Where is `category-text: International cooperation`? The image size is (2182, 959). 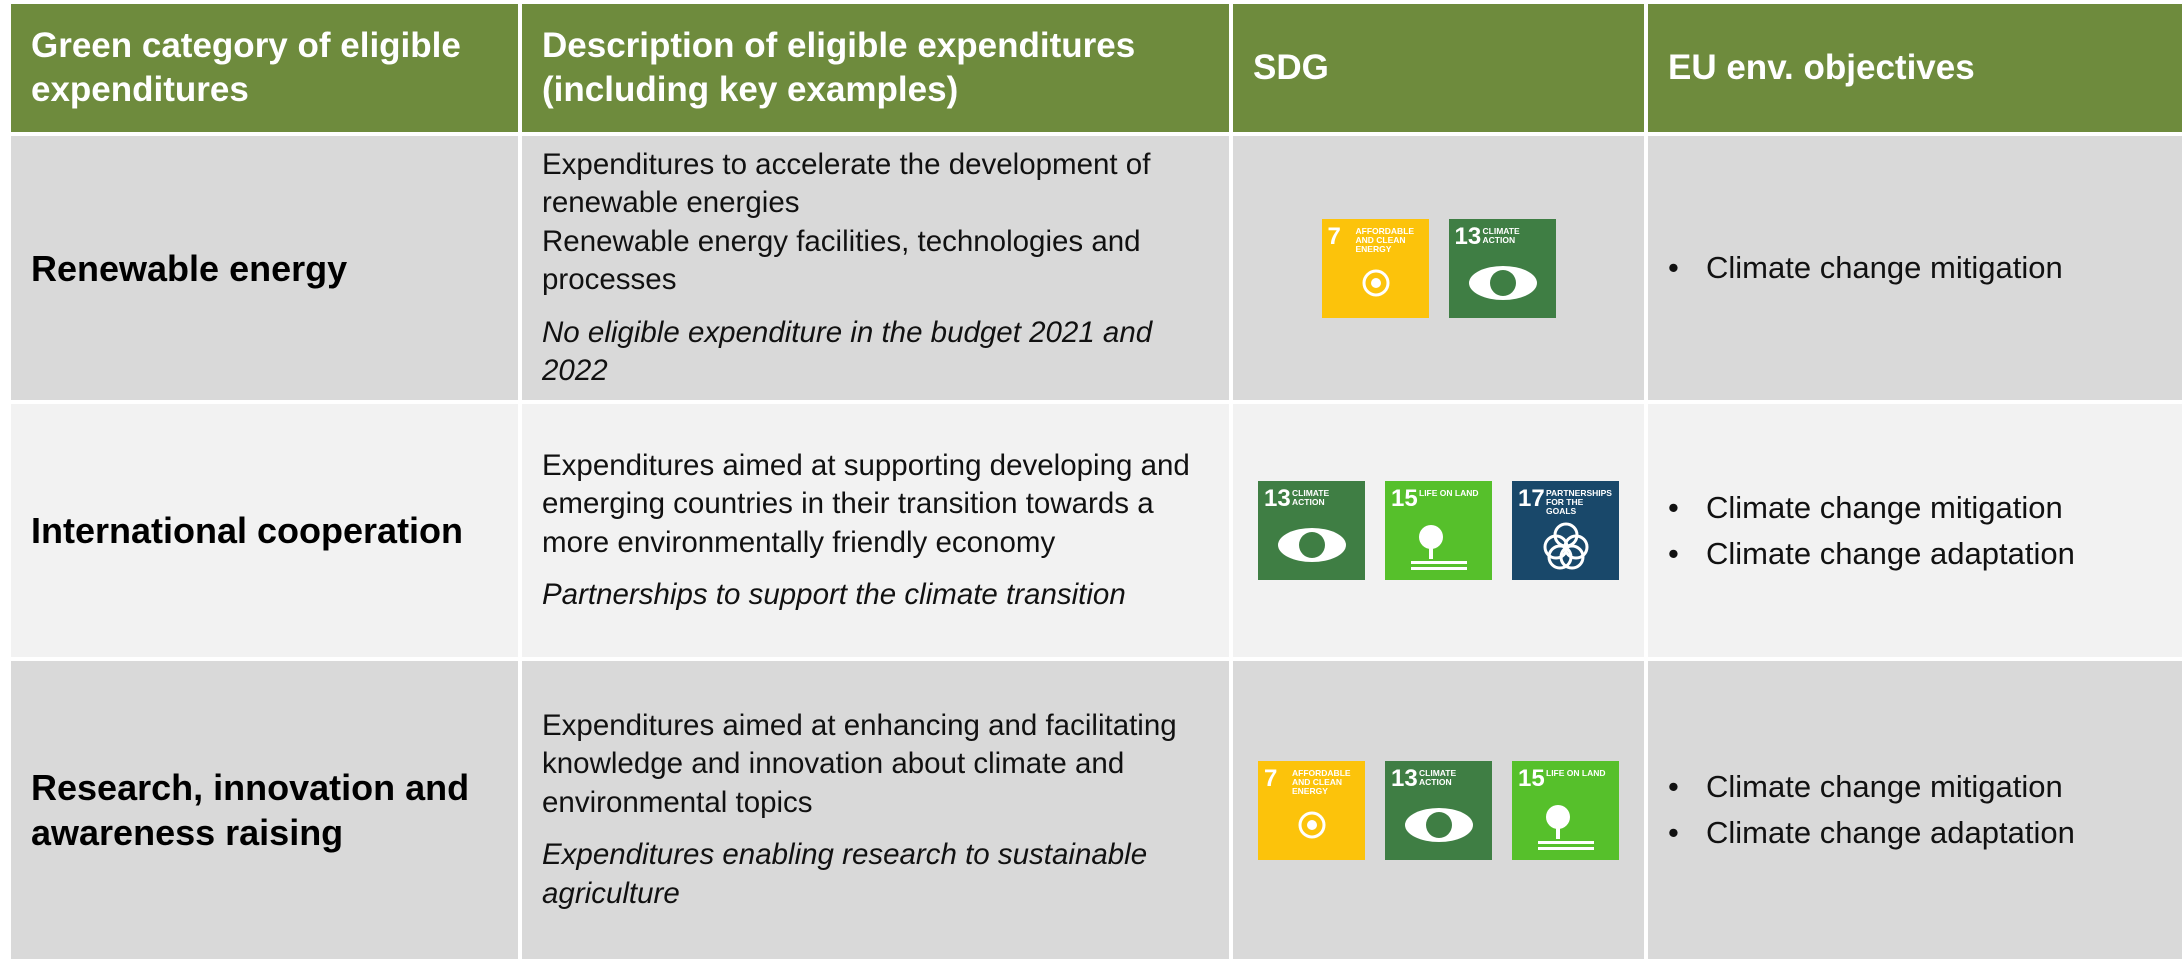 category-text: International cooperation is located at coordinates (247, 530).